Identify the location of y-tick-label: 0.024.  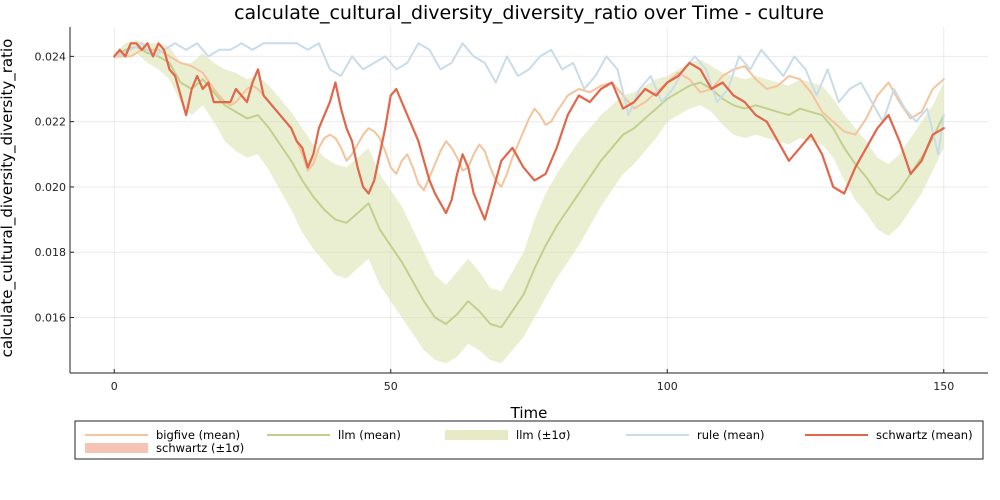
(51, 56).